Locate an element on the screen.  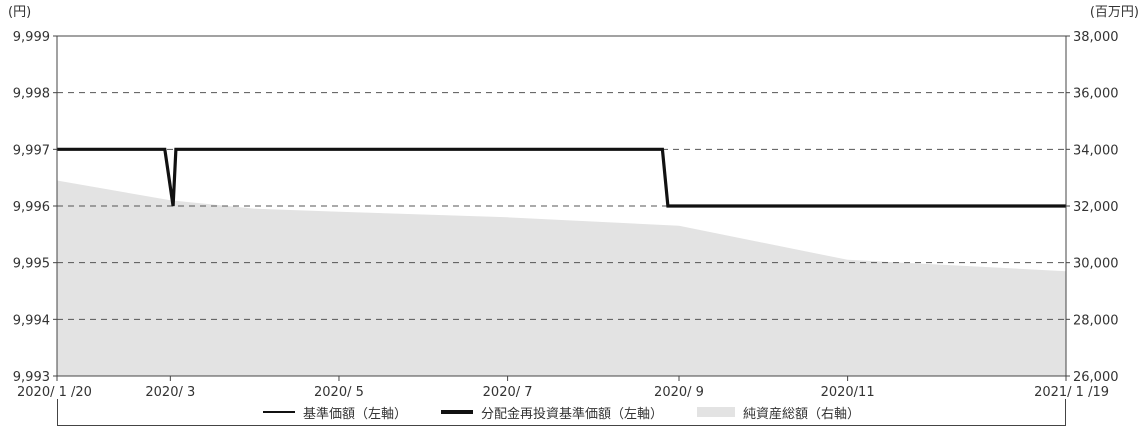
left-tick-label: 9,998 is located at coordinates (31, 94).